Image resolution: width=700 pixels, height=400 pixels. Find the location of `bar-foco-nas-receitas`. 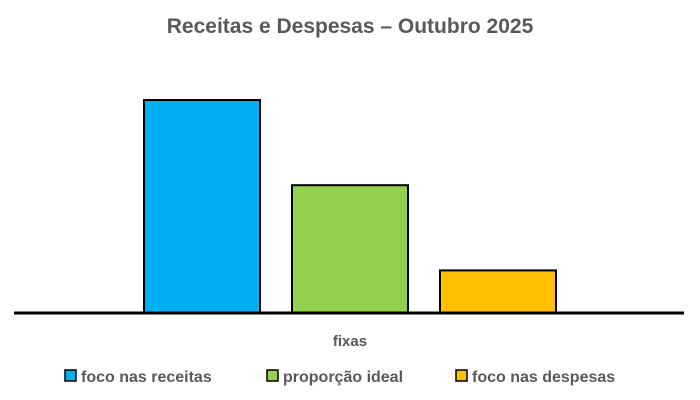

bar-foco-nas-receitas is located at coordinates (202, 206).